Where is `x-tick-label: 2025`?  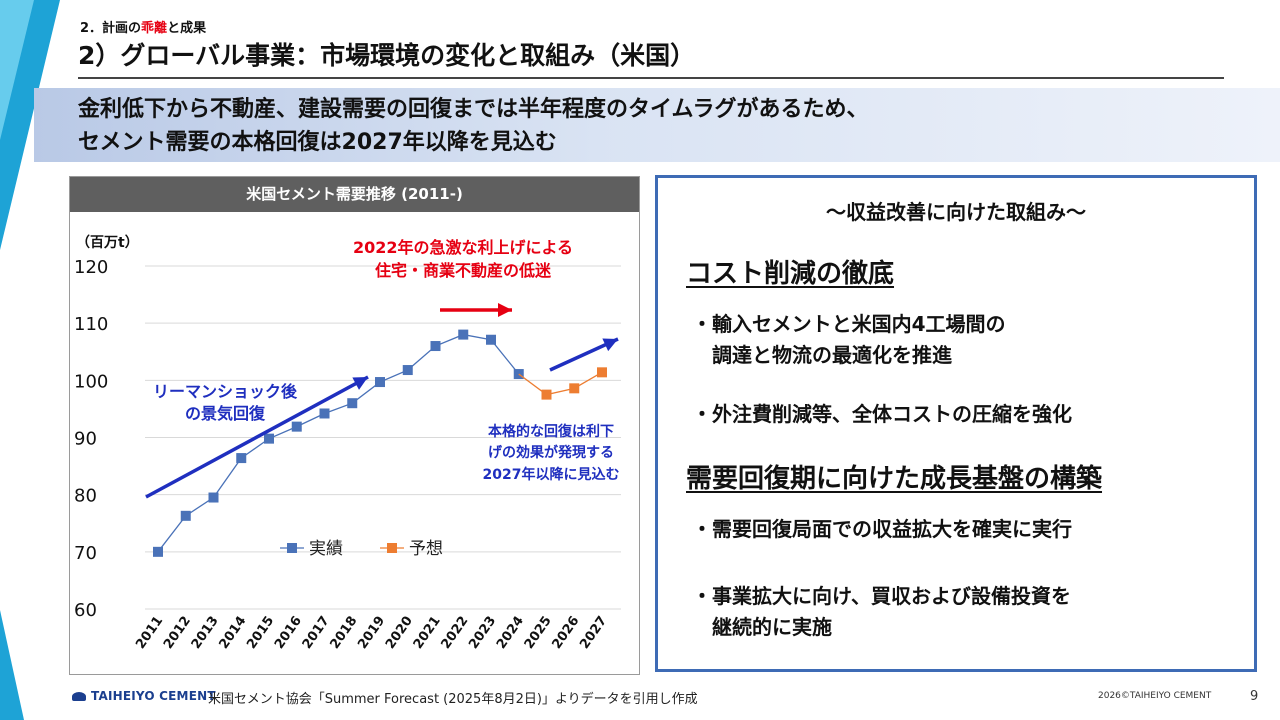 x-tick-label: 2025 is located at coordinates (538, 633).